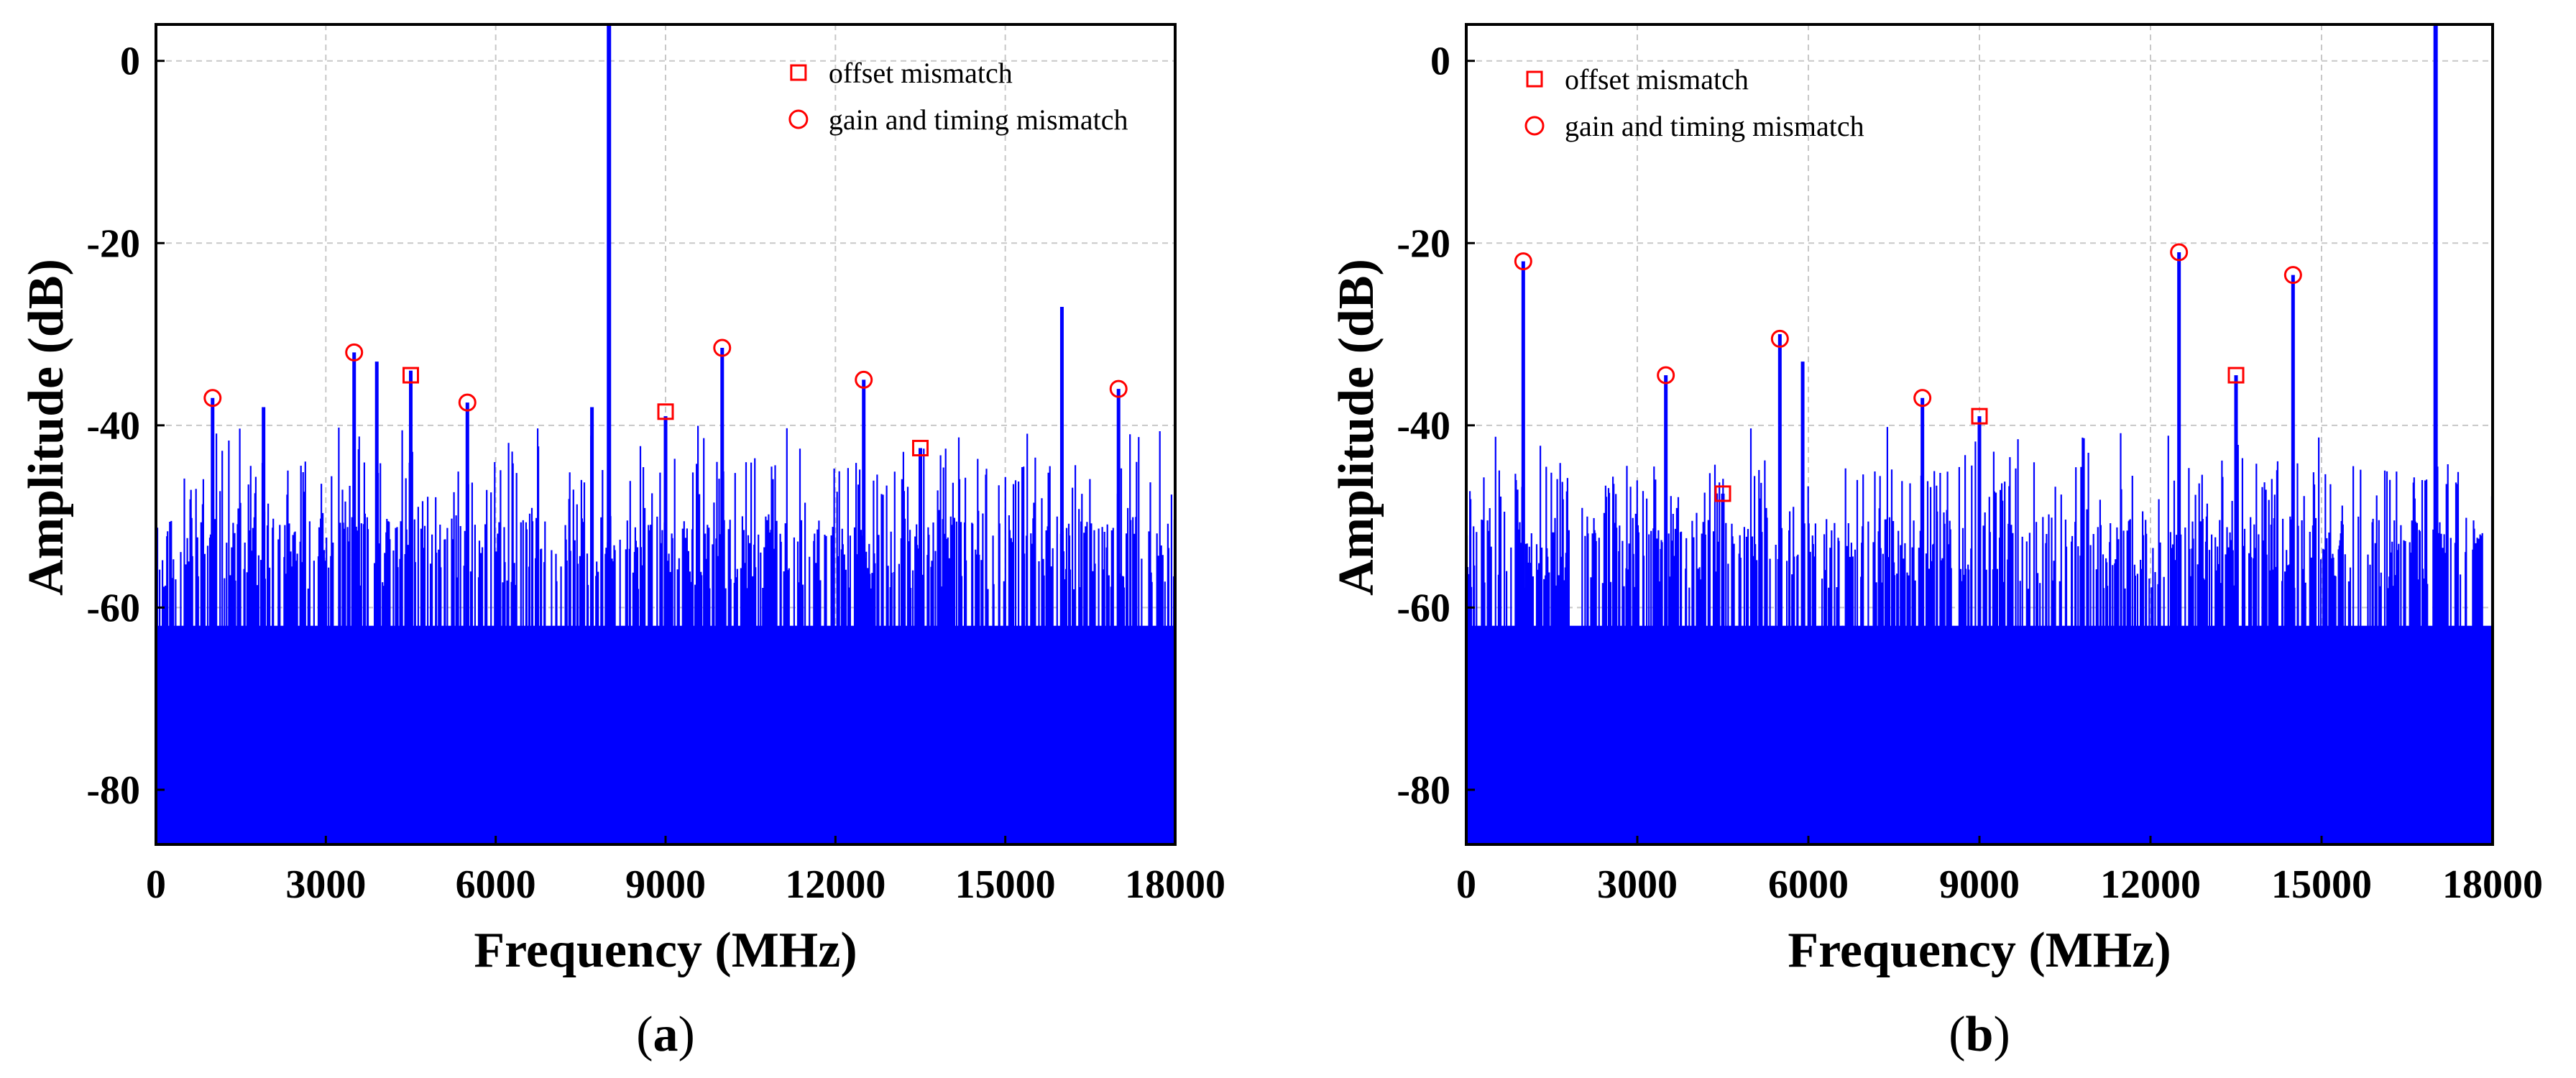 This screenshot has width=2576, height=1078. Describe the element at coordinates (665, 1034) in the screenshot. I see `panel-label: (a)` at that location.